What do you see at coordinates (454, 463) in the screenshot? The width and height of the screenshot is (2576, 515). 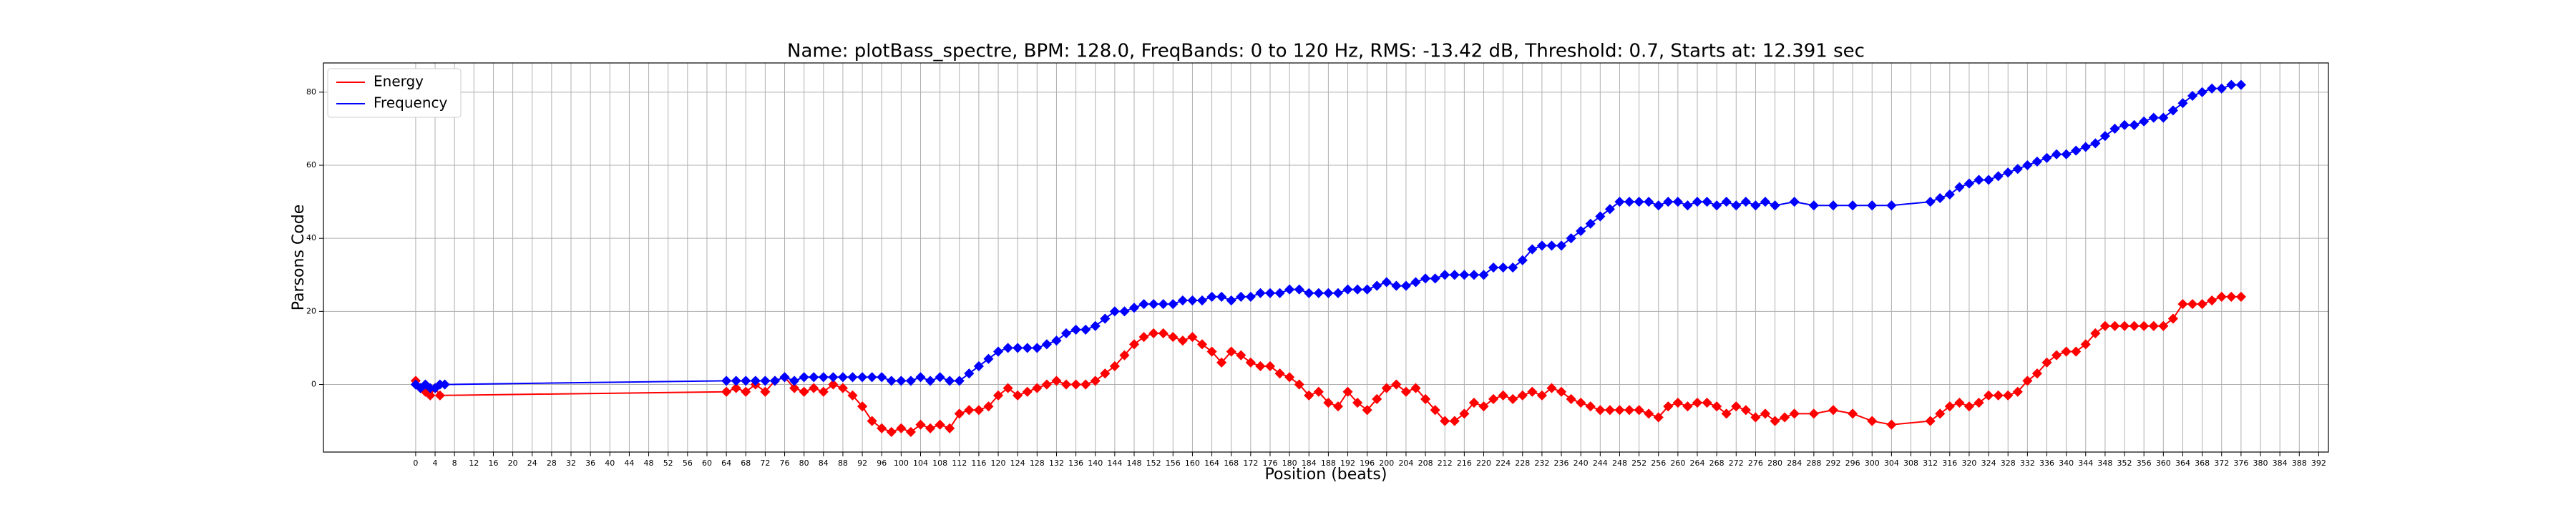 I see `x-tick-label: 8` at bounding box center [454, 463].